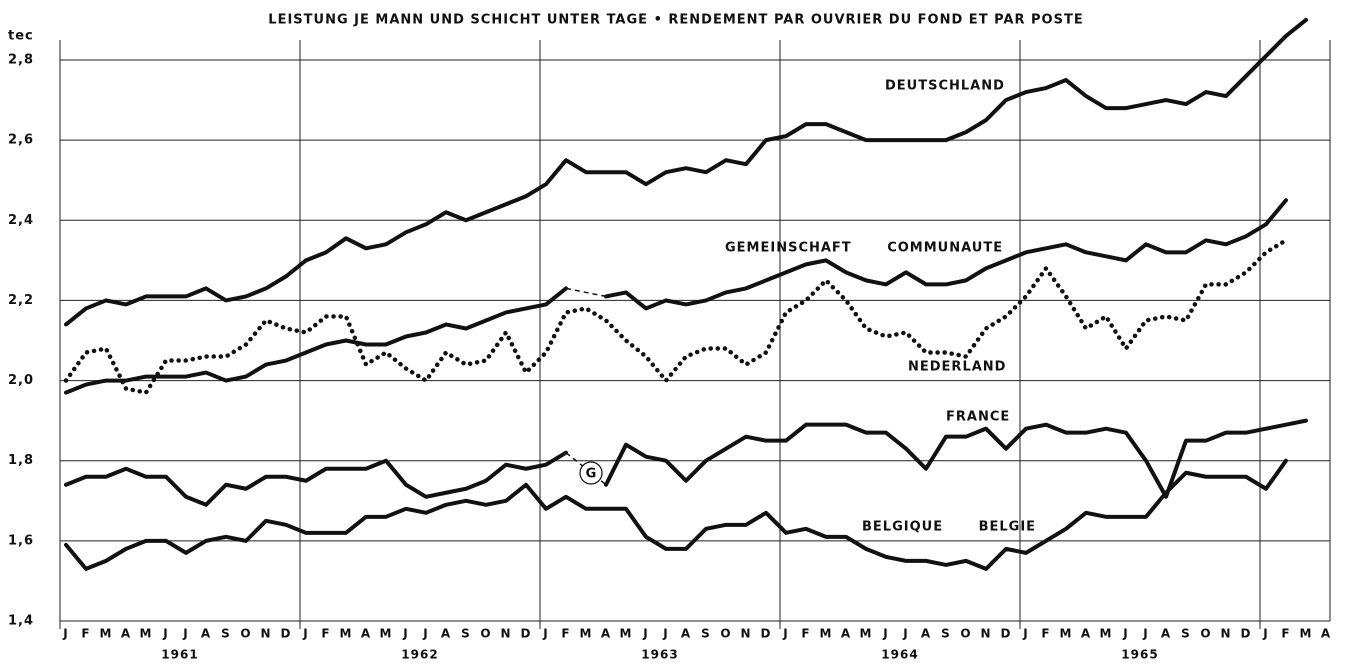 Image resolution: width=1353 pixels, height=665 pixels. Describe the element at coordinates (21, 300) in the screenshot. I see `y-tick-label: 2,2` at that location.